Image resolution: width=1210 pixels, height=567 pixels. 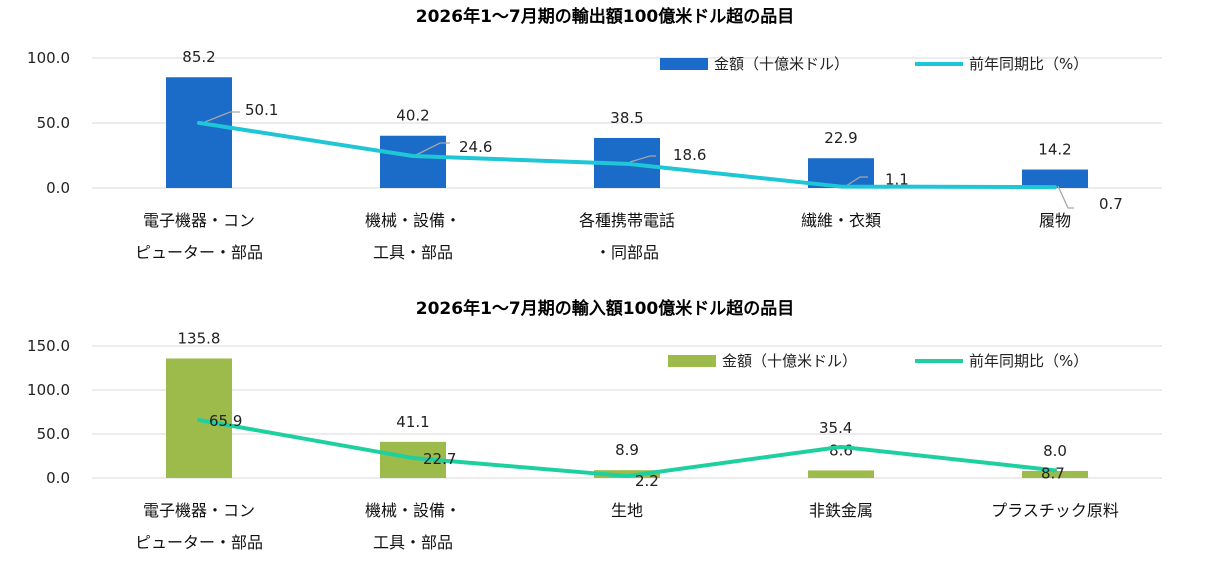 What do you see at coordinates (412, 422) in the screenshot?
I see `bar-value-label: 41.1` at bounding box center [412, 422].